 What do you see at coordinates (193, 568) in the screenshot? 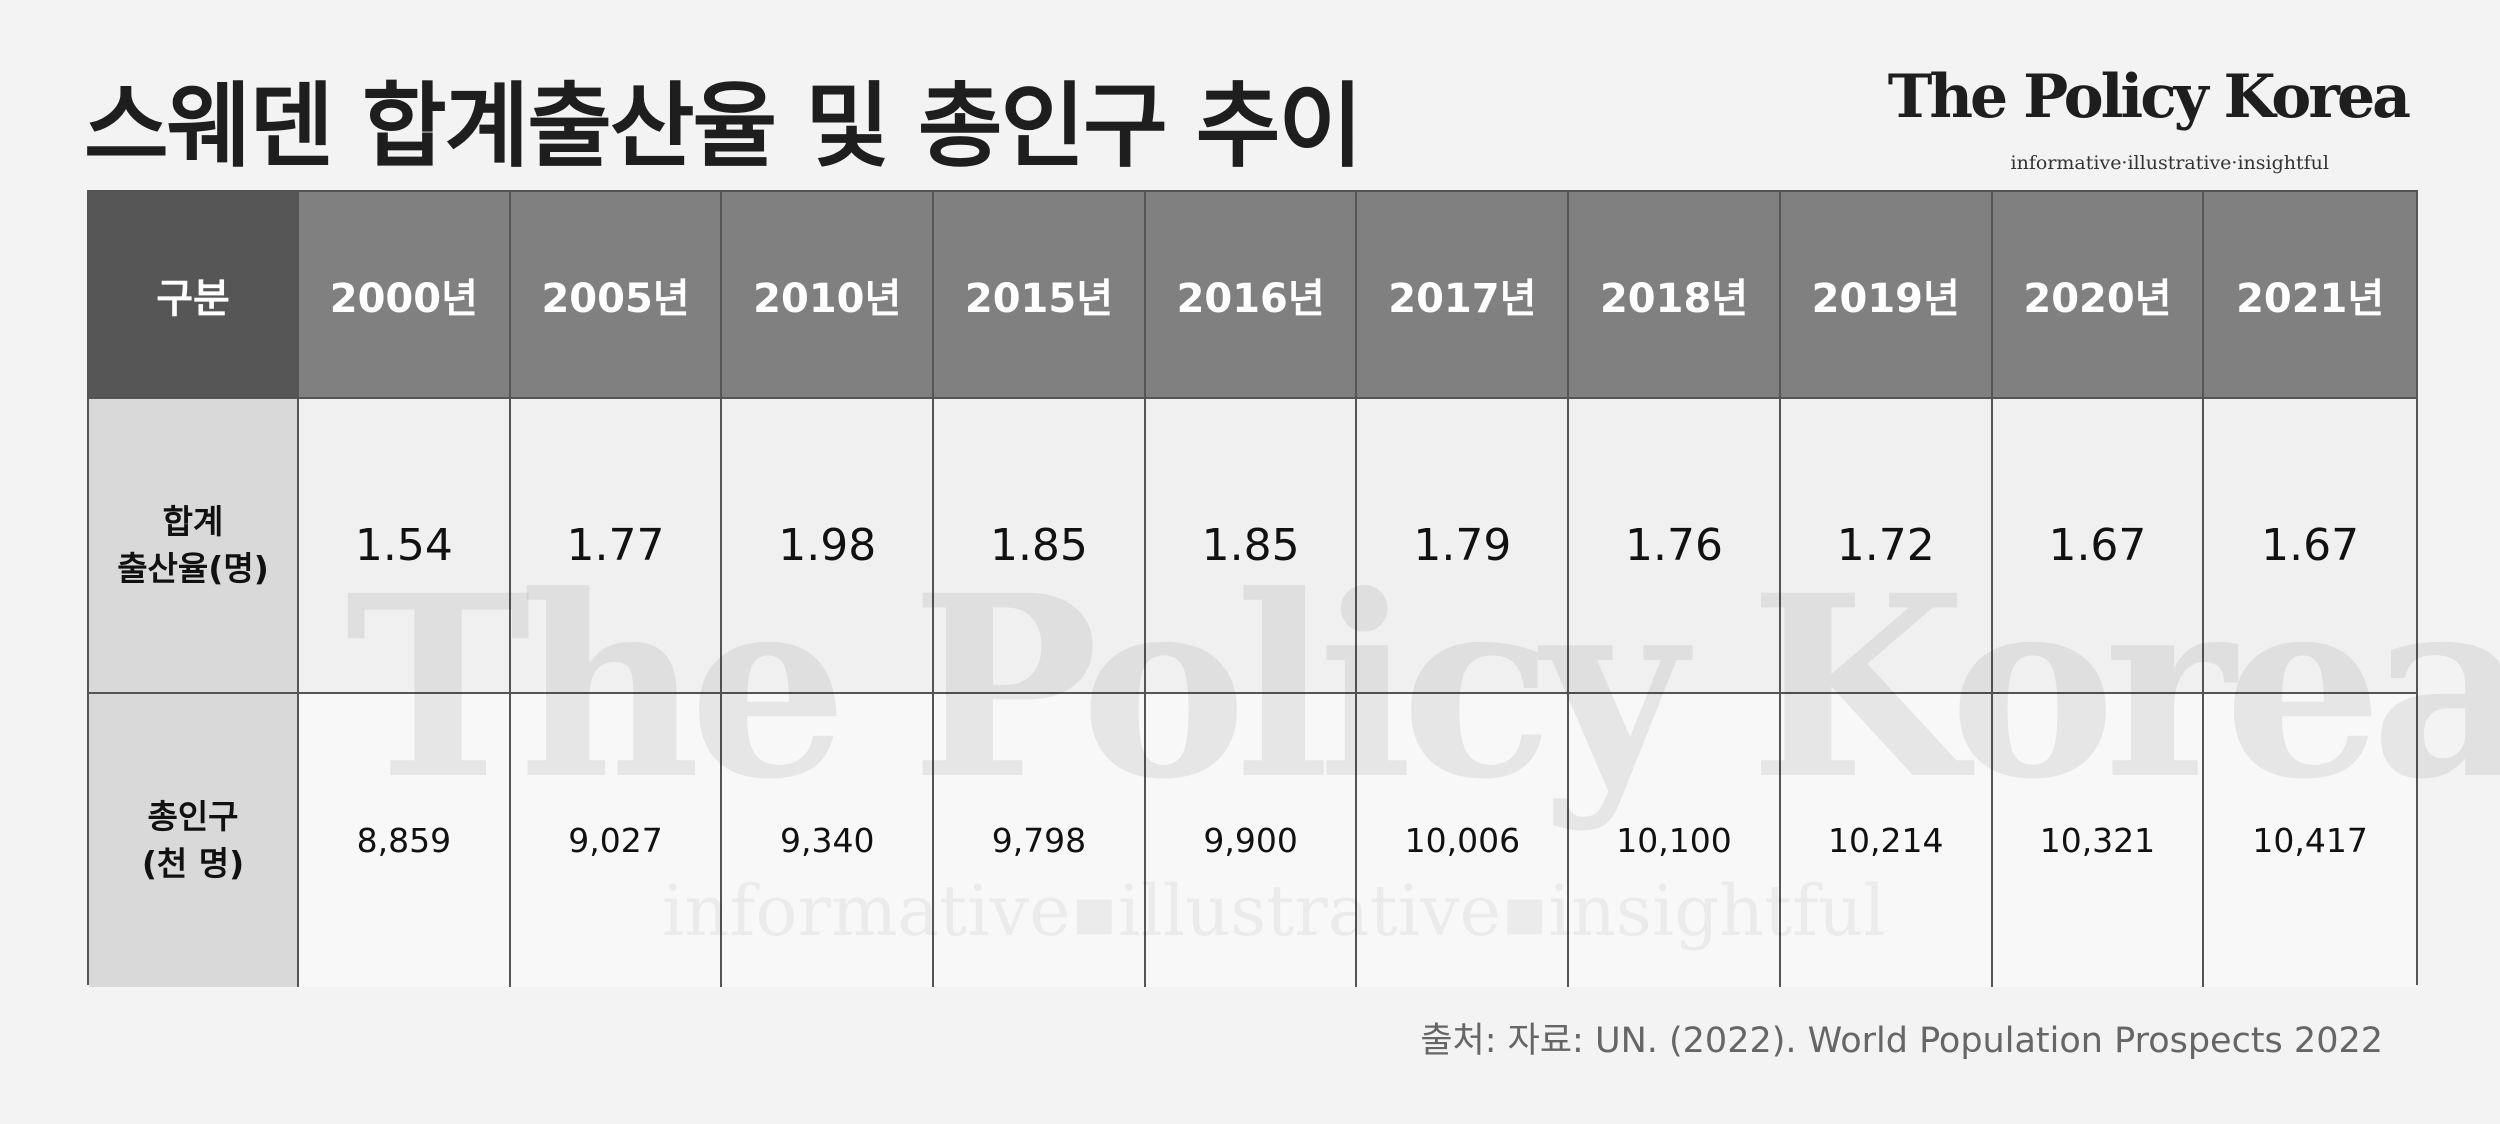
I see `row-label-line: 출산율(명)` at bounding box center [193, 568].